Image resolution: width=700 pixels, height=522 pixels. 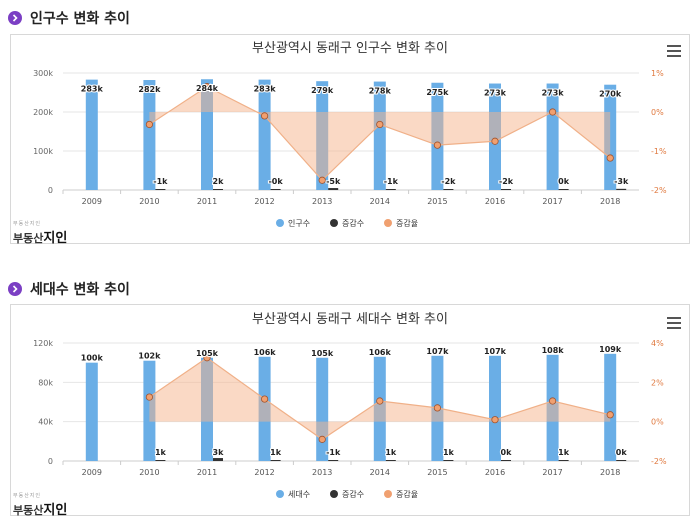 I want to click on bar-value-label: 109k, so click(x=610, y=349).